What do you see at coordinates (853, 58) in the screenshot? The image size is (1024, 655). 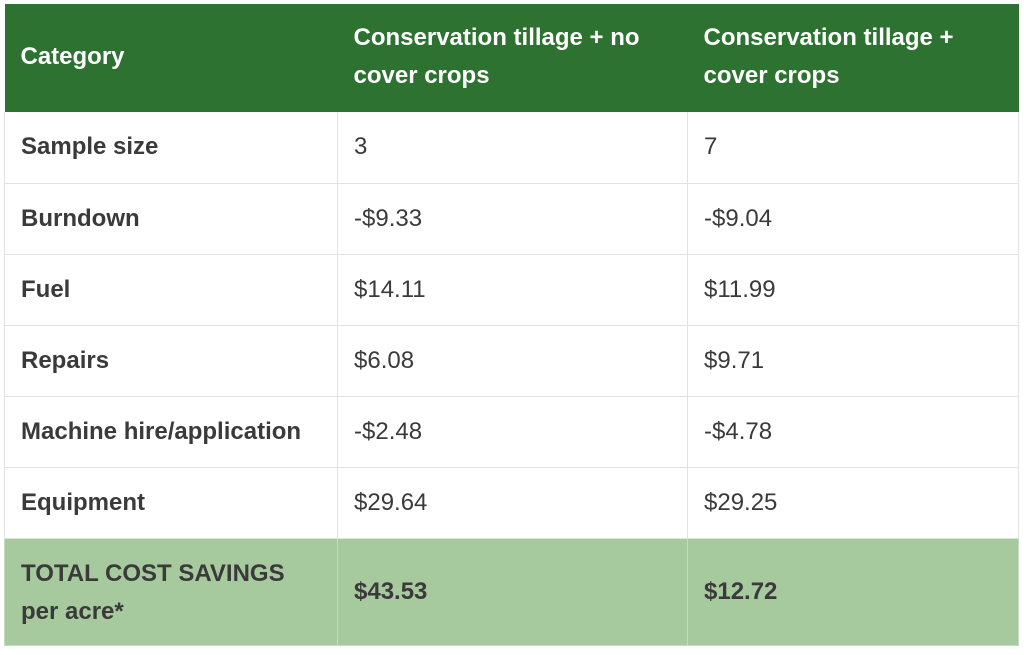 I see `header-cover-crops: Conservation tillage + cover crops` at bounding box center [853, 58].